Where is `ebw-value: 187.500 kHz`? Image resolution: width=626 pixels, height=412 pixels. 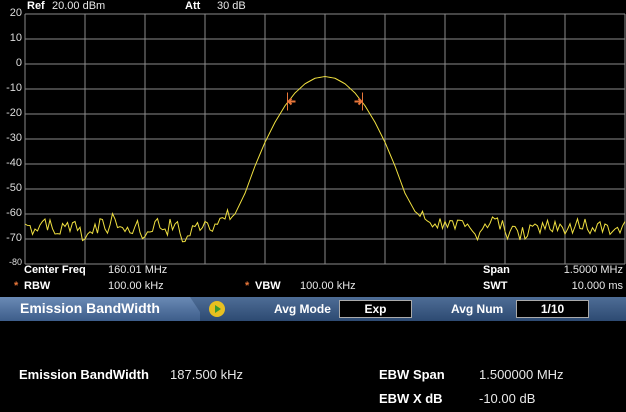
ebw-value: 187.500 kHz is located at coordinates (206, 374).